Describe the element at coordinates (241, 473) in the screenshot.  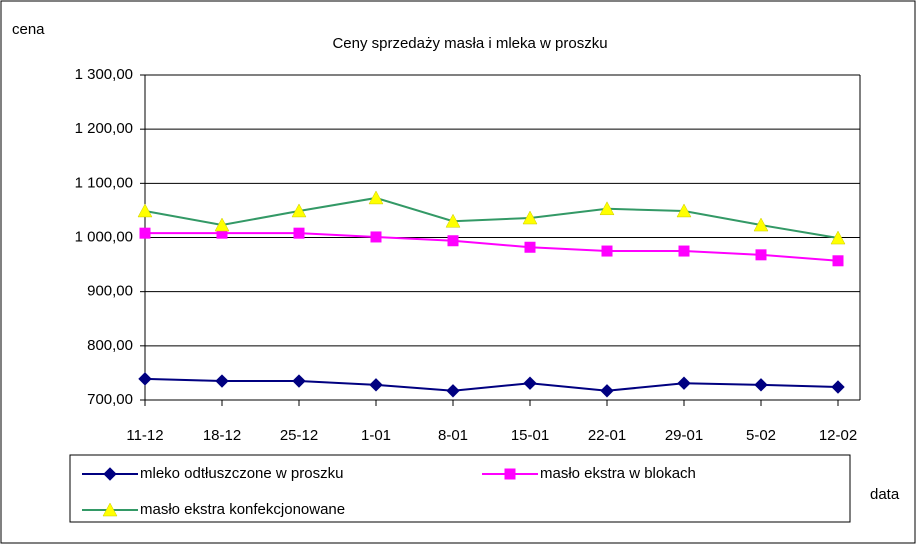
I see `legend-label: mleko odtłuszczone w proszku` at that location.